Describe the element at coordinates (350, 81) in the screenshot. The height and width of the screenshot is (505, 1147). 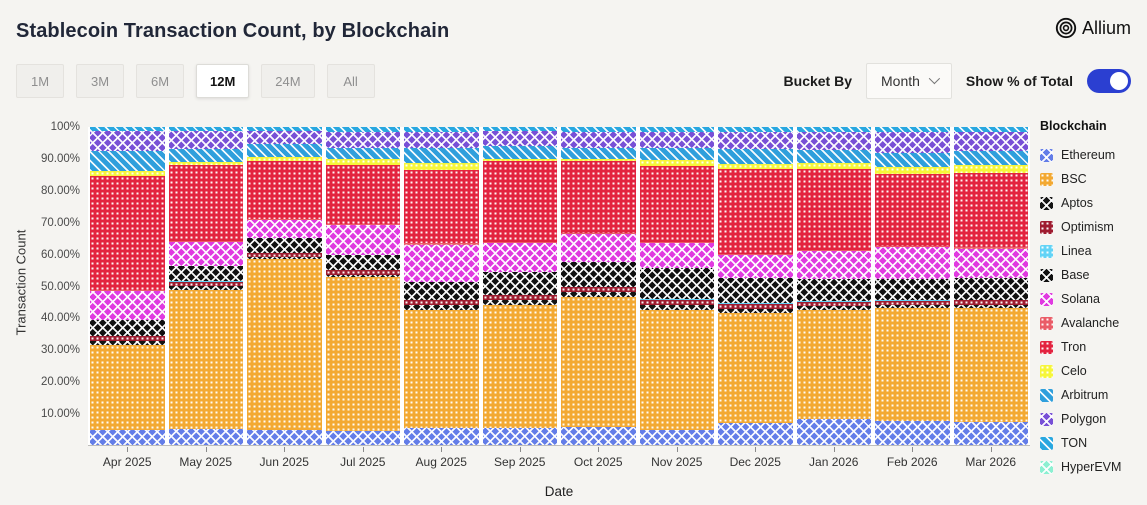
I see `range-button-all: All` at that location.